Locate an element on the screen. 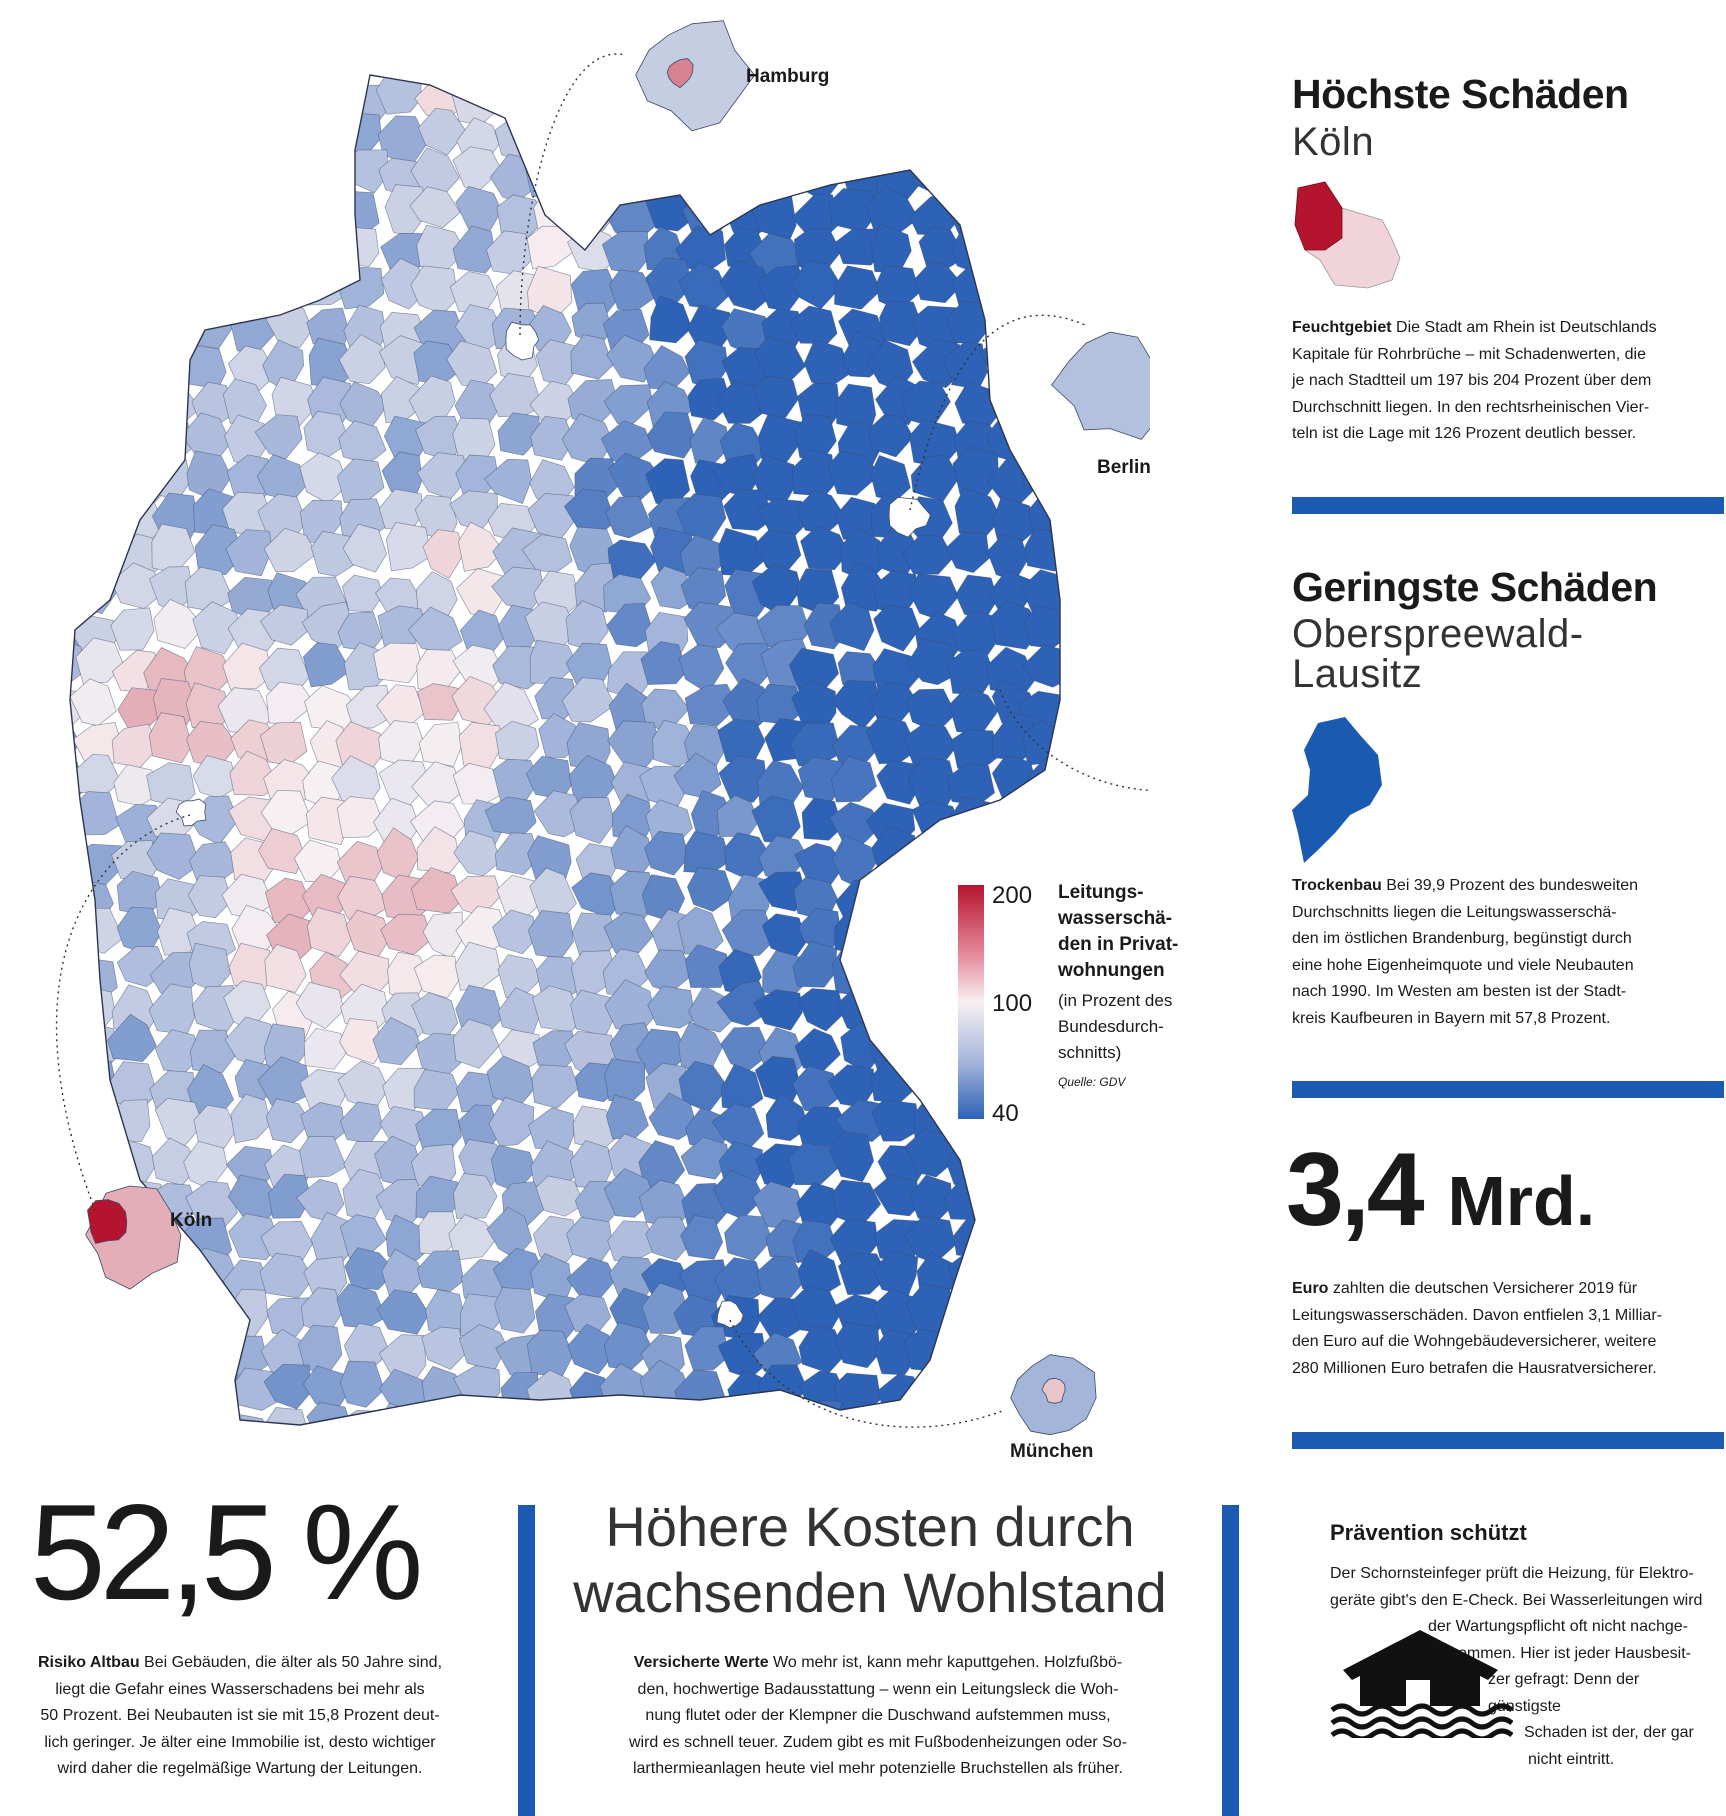  divider is located at coordinates (1508, 505).